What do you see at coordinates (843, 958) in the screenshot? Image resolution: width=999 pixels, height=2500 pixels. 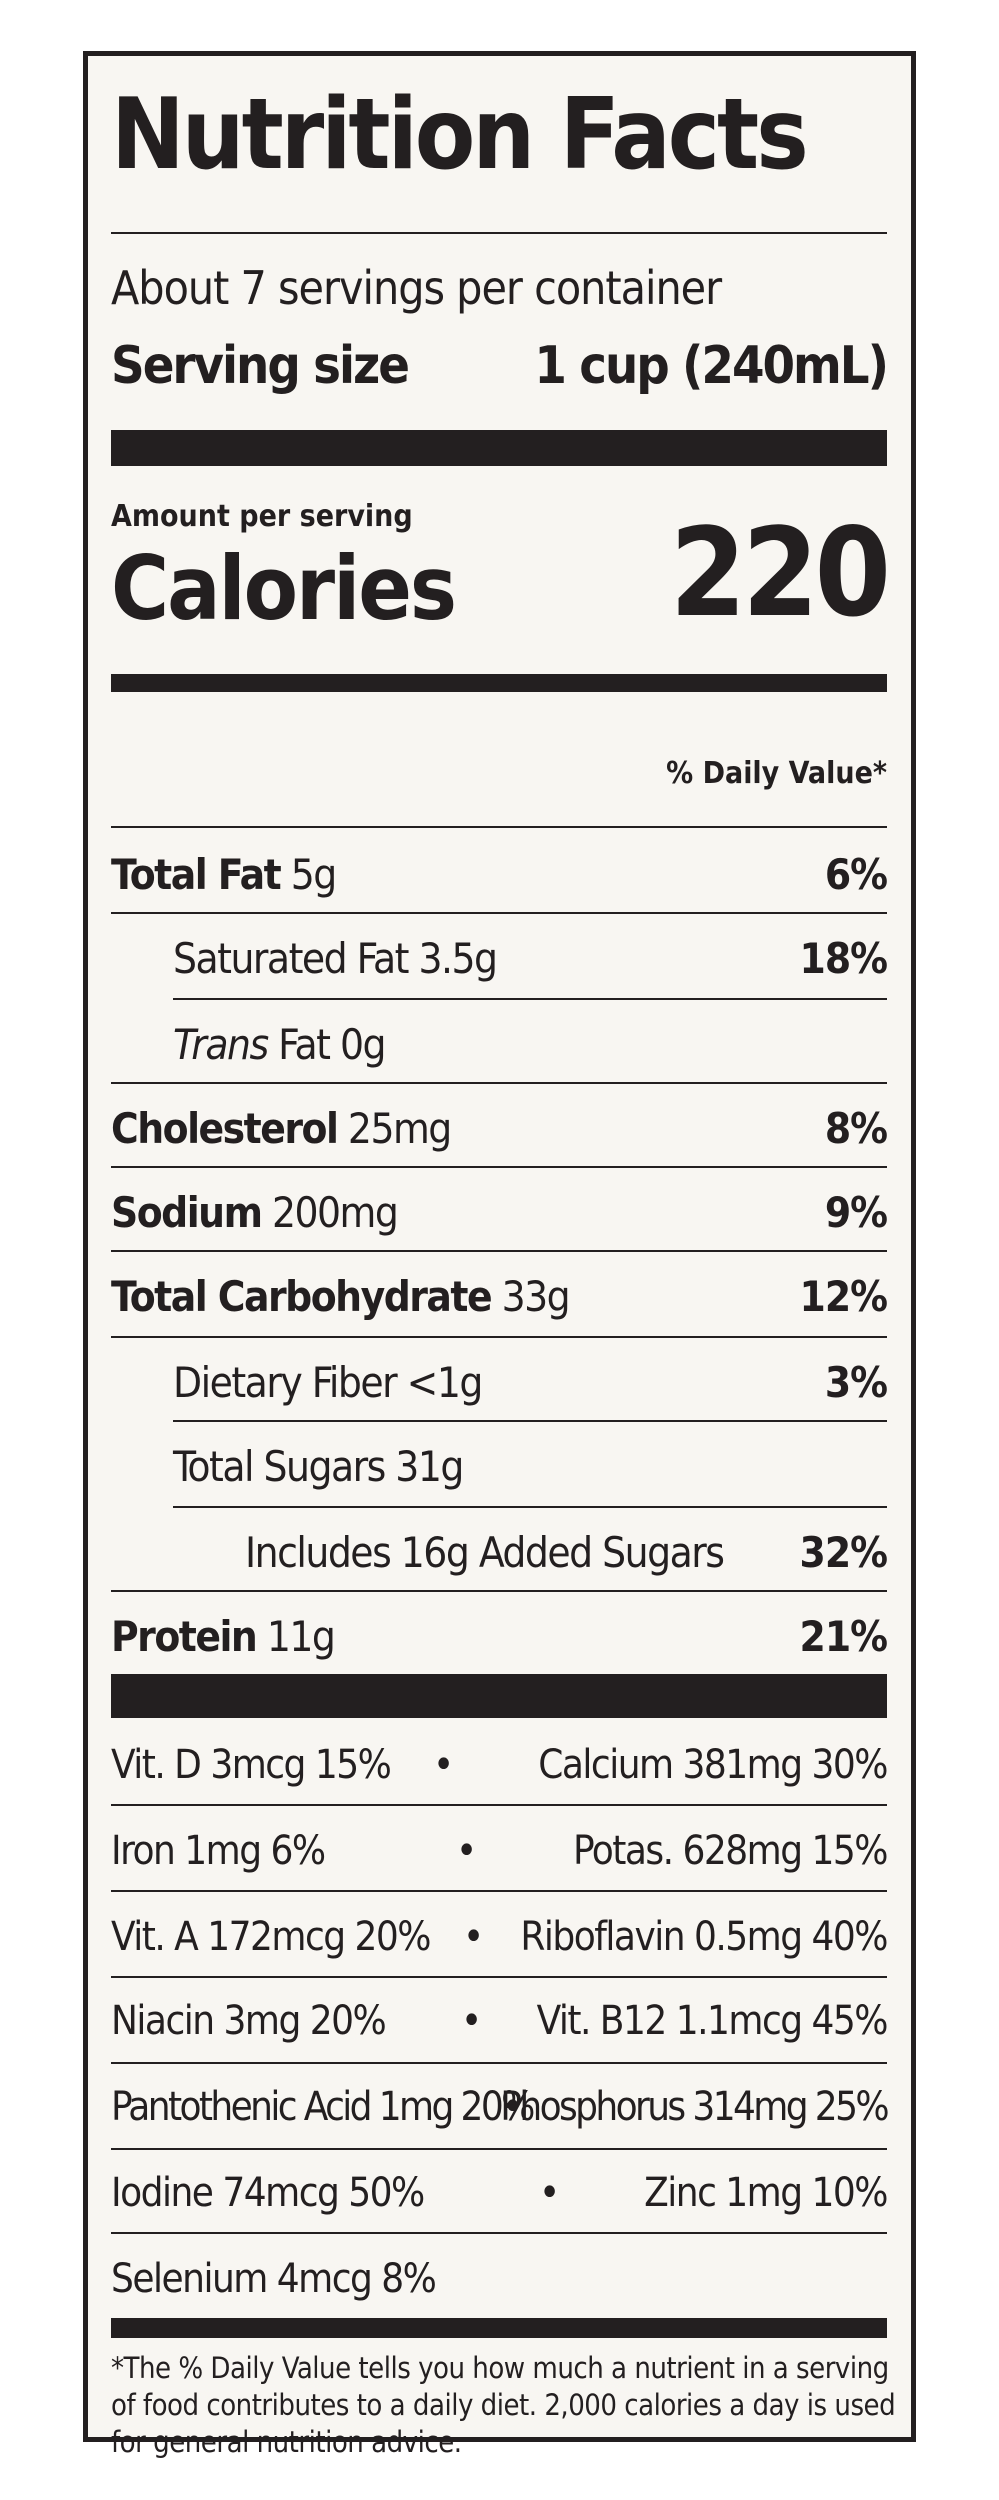 I see `nutrient-dv: 18%` at bounding box center [843, 958].